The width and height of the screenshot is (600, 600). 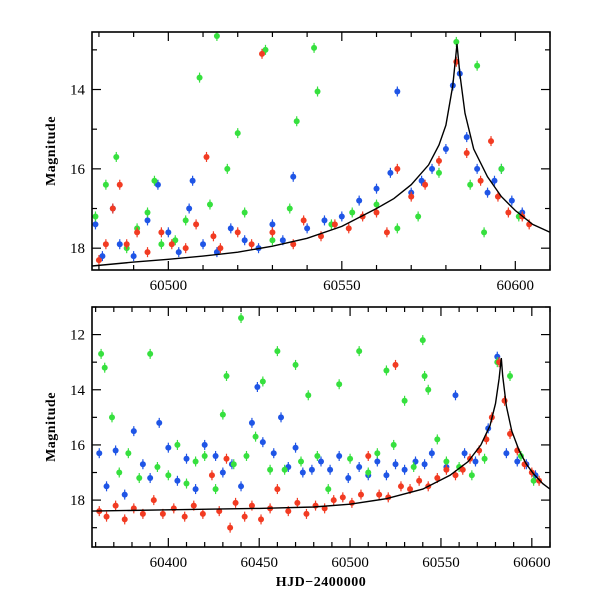 What do you see at coordinates (77, 249) in the screenshot?
I see `top-y-tick-label: 18` at bounding box center [77, 249].